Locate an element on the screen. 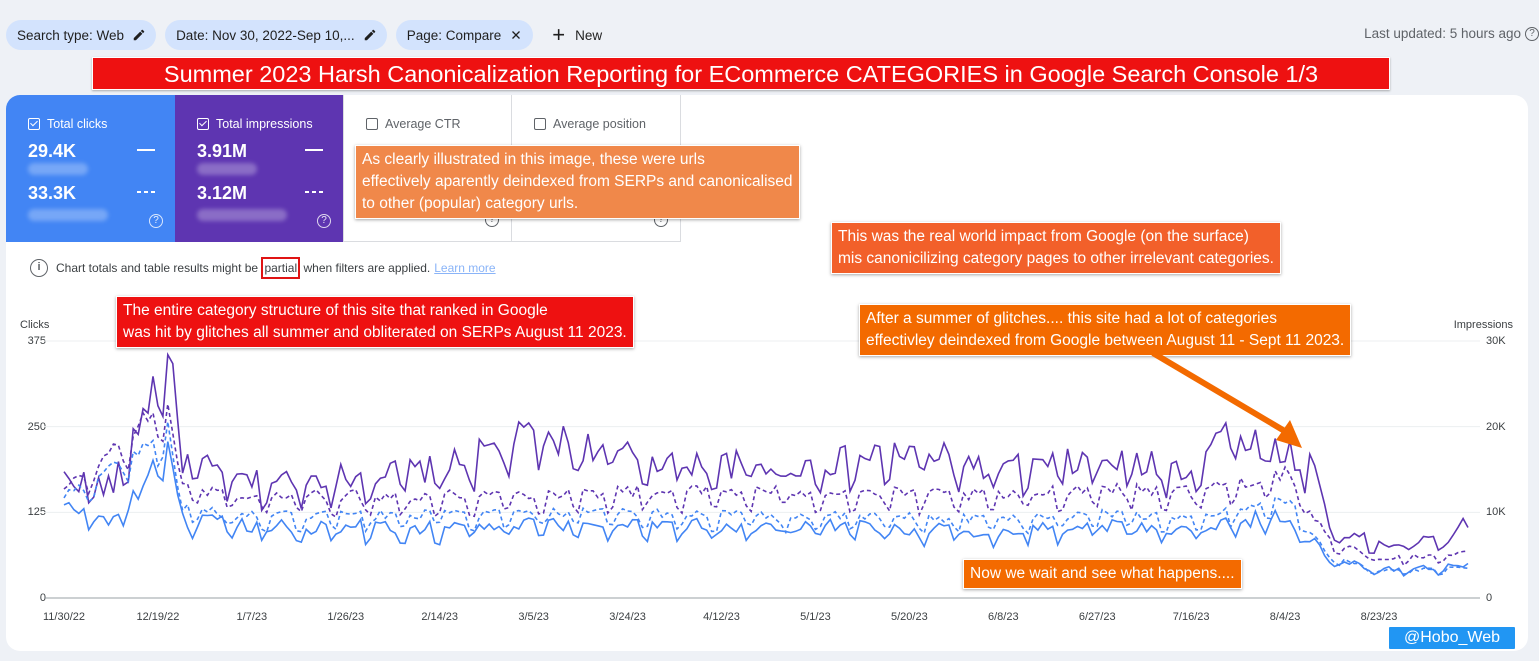 The width and height of the screenshot is (1539, 661). chip-page: Page: Compare is located at coordinates (464, 35).